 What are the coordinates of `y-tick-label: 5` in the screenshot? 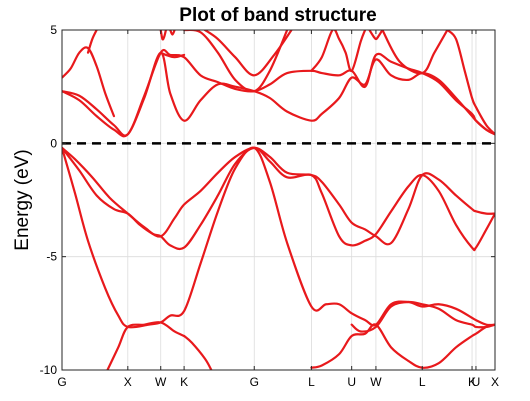 It's located at (53, 30).